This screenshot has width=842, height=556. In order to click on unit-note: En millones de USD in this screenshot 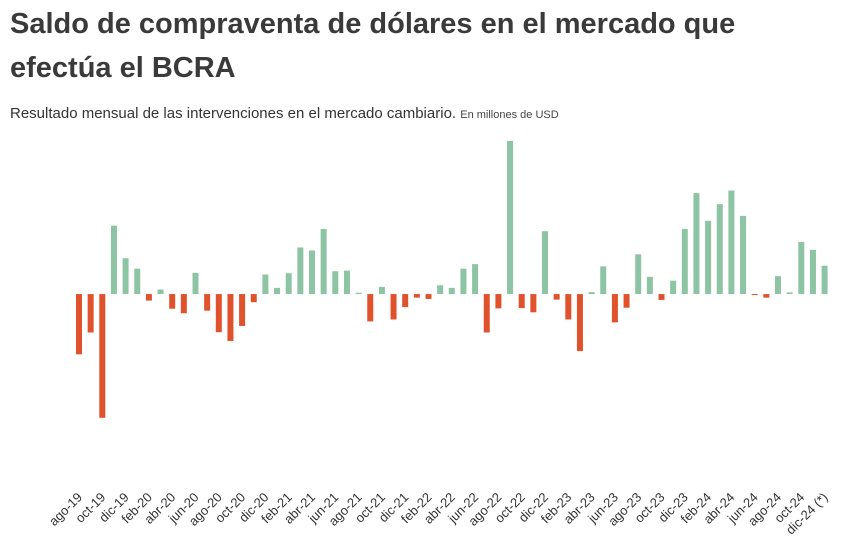, I will do `click(509, 115)`.